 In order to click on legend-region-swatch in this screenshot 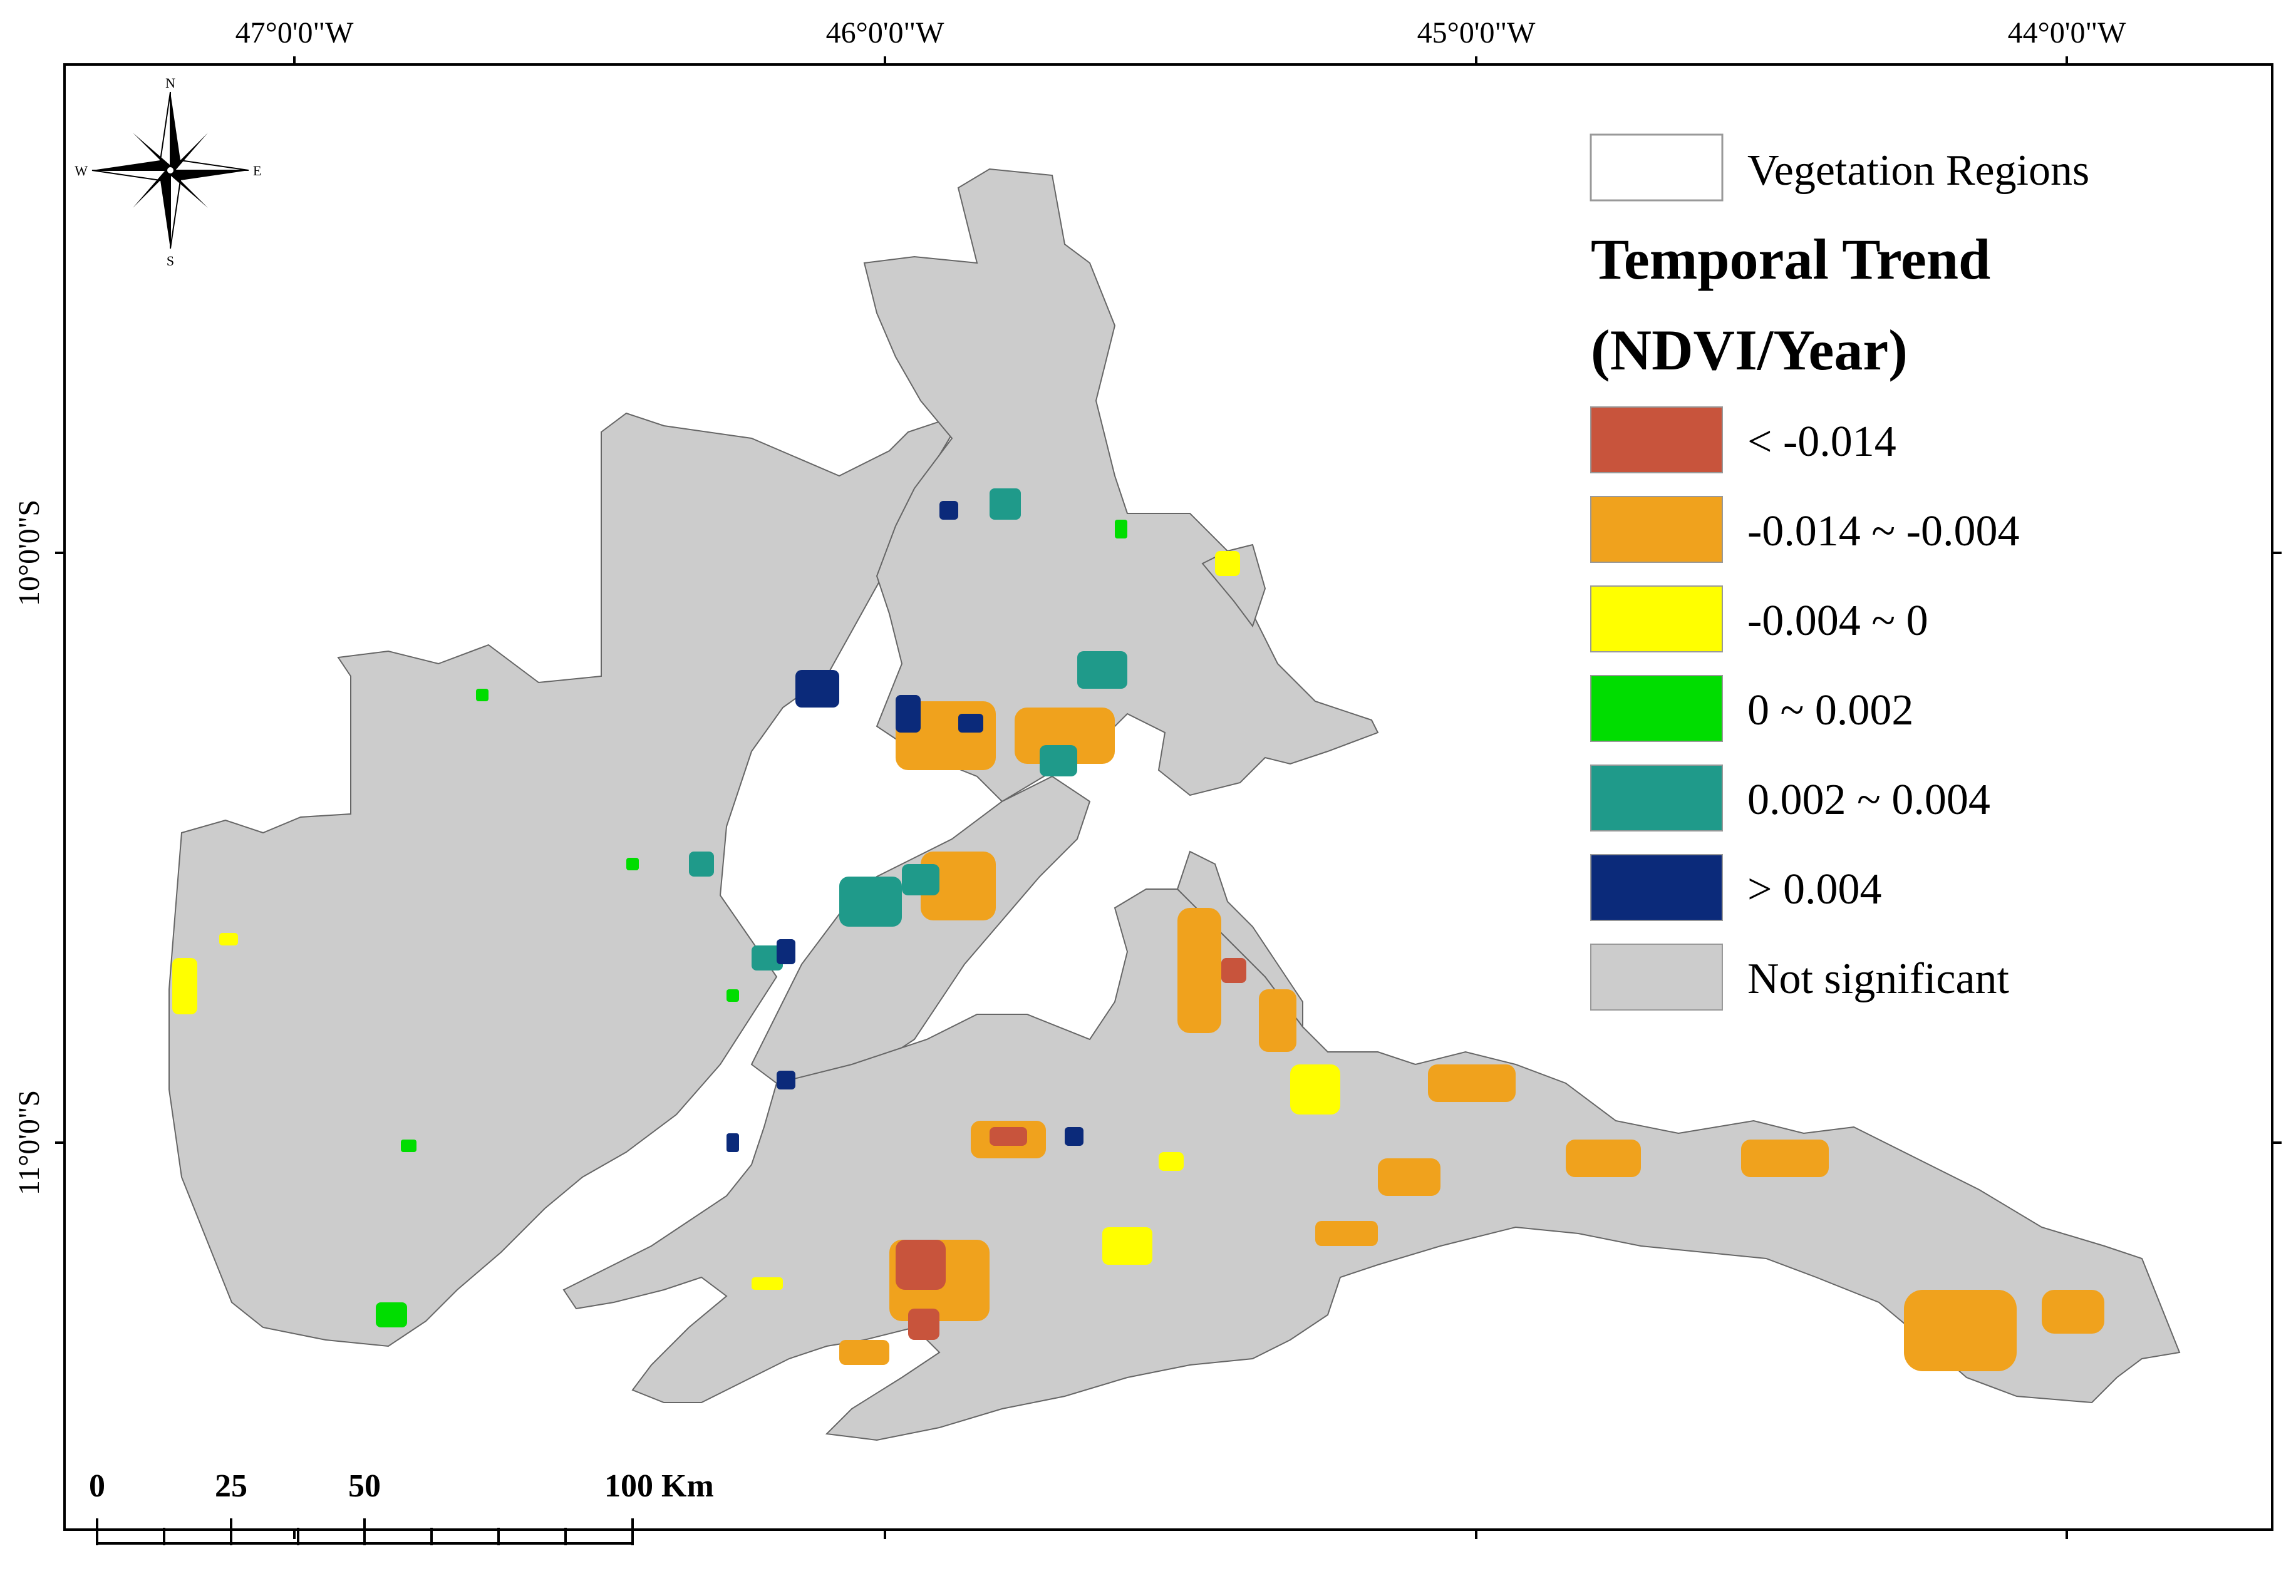, I will do `click(1657, 168)`.